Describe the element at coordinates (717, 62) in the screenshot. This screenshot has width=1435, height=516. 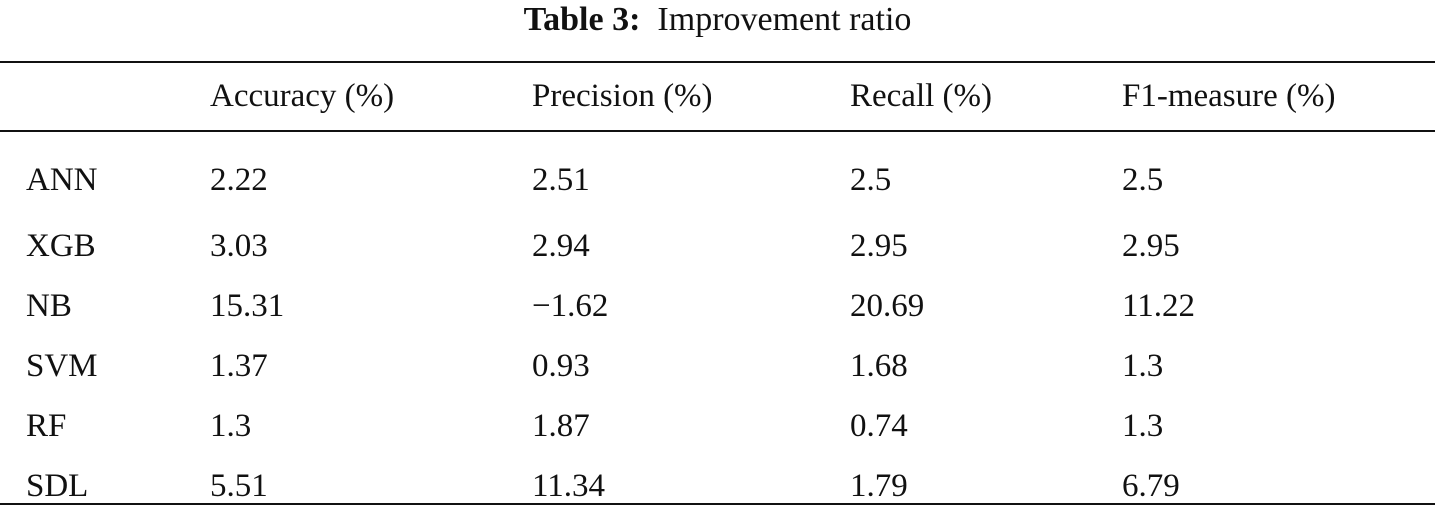
I see `table-top-rule` at that location.